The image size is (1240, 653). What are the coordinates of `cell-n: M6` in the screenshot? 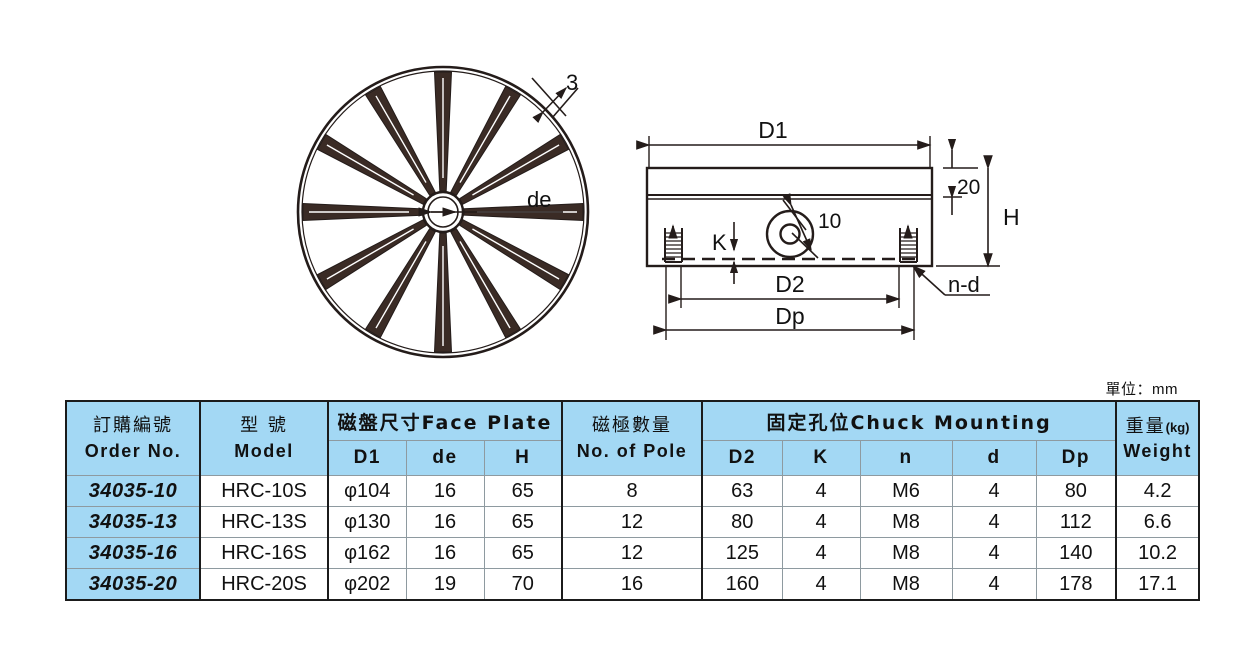 It's located at (906, 491).